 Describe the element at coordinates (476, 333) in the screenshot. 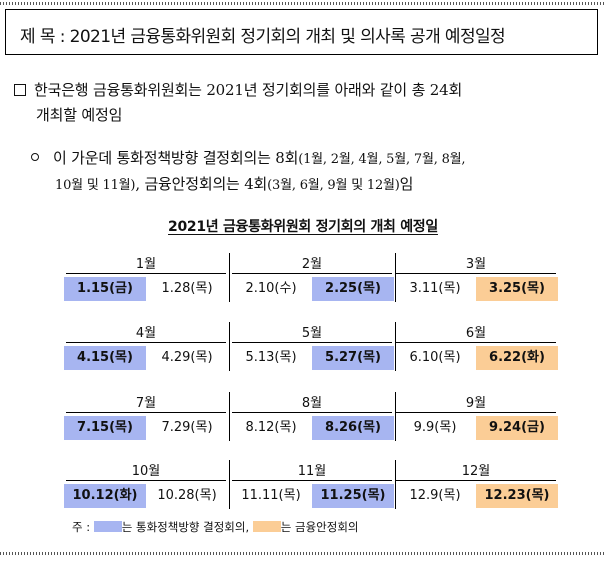

I see `month-label: 6월` at that location.